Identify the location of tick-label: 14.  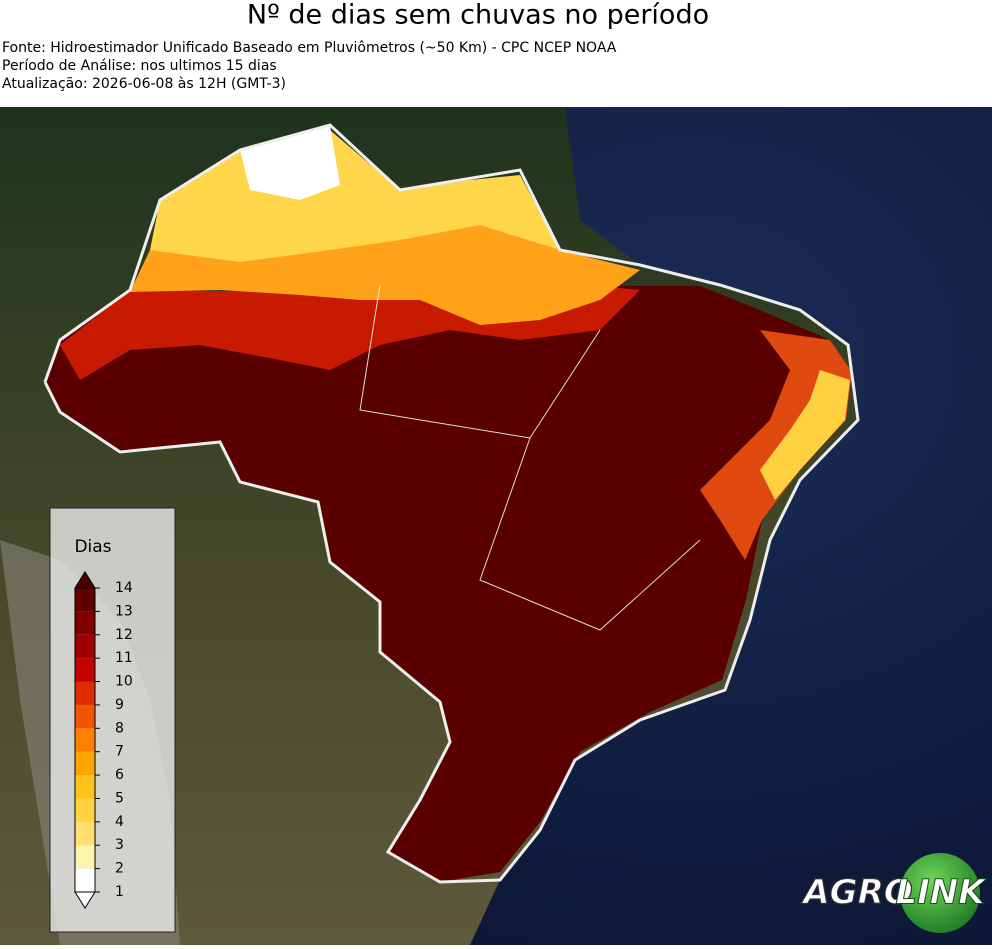
(124, 588).